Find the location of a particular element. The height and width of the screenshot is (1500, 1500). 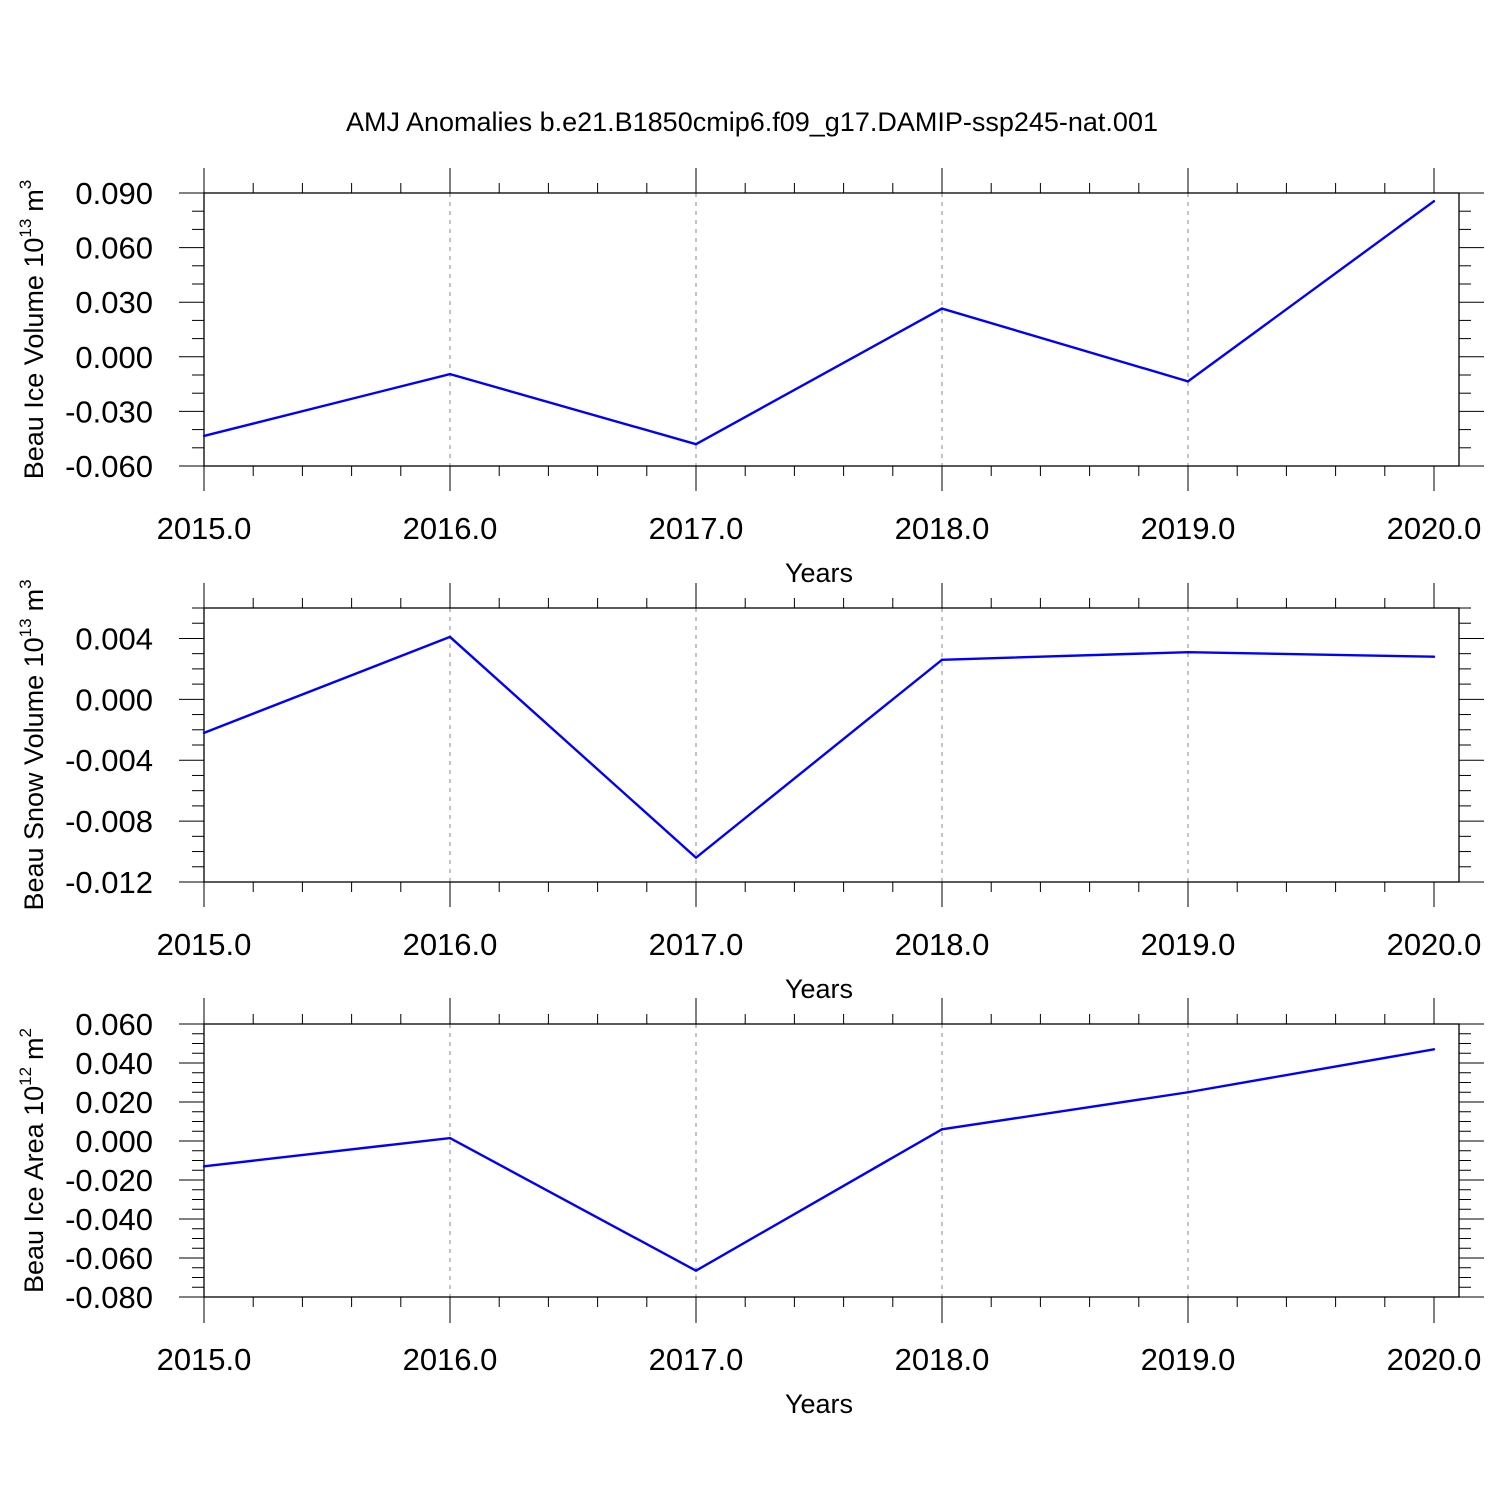

y-axis-label: Beau Ice Volume 1013 m3 is located at coordinates (32, 330).